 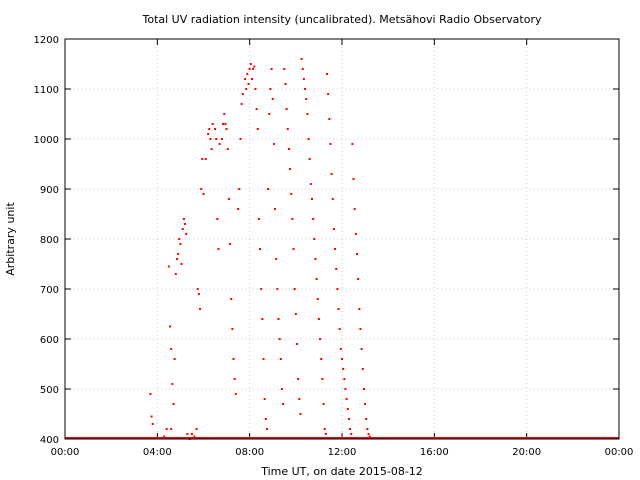 What do you see at coordinates (49, 390) in the screenshot?
I see `y-tick-label: 500` at bounding box center [49, 390].